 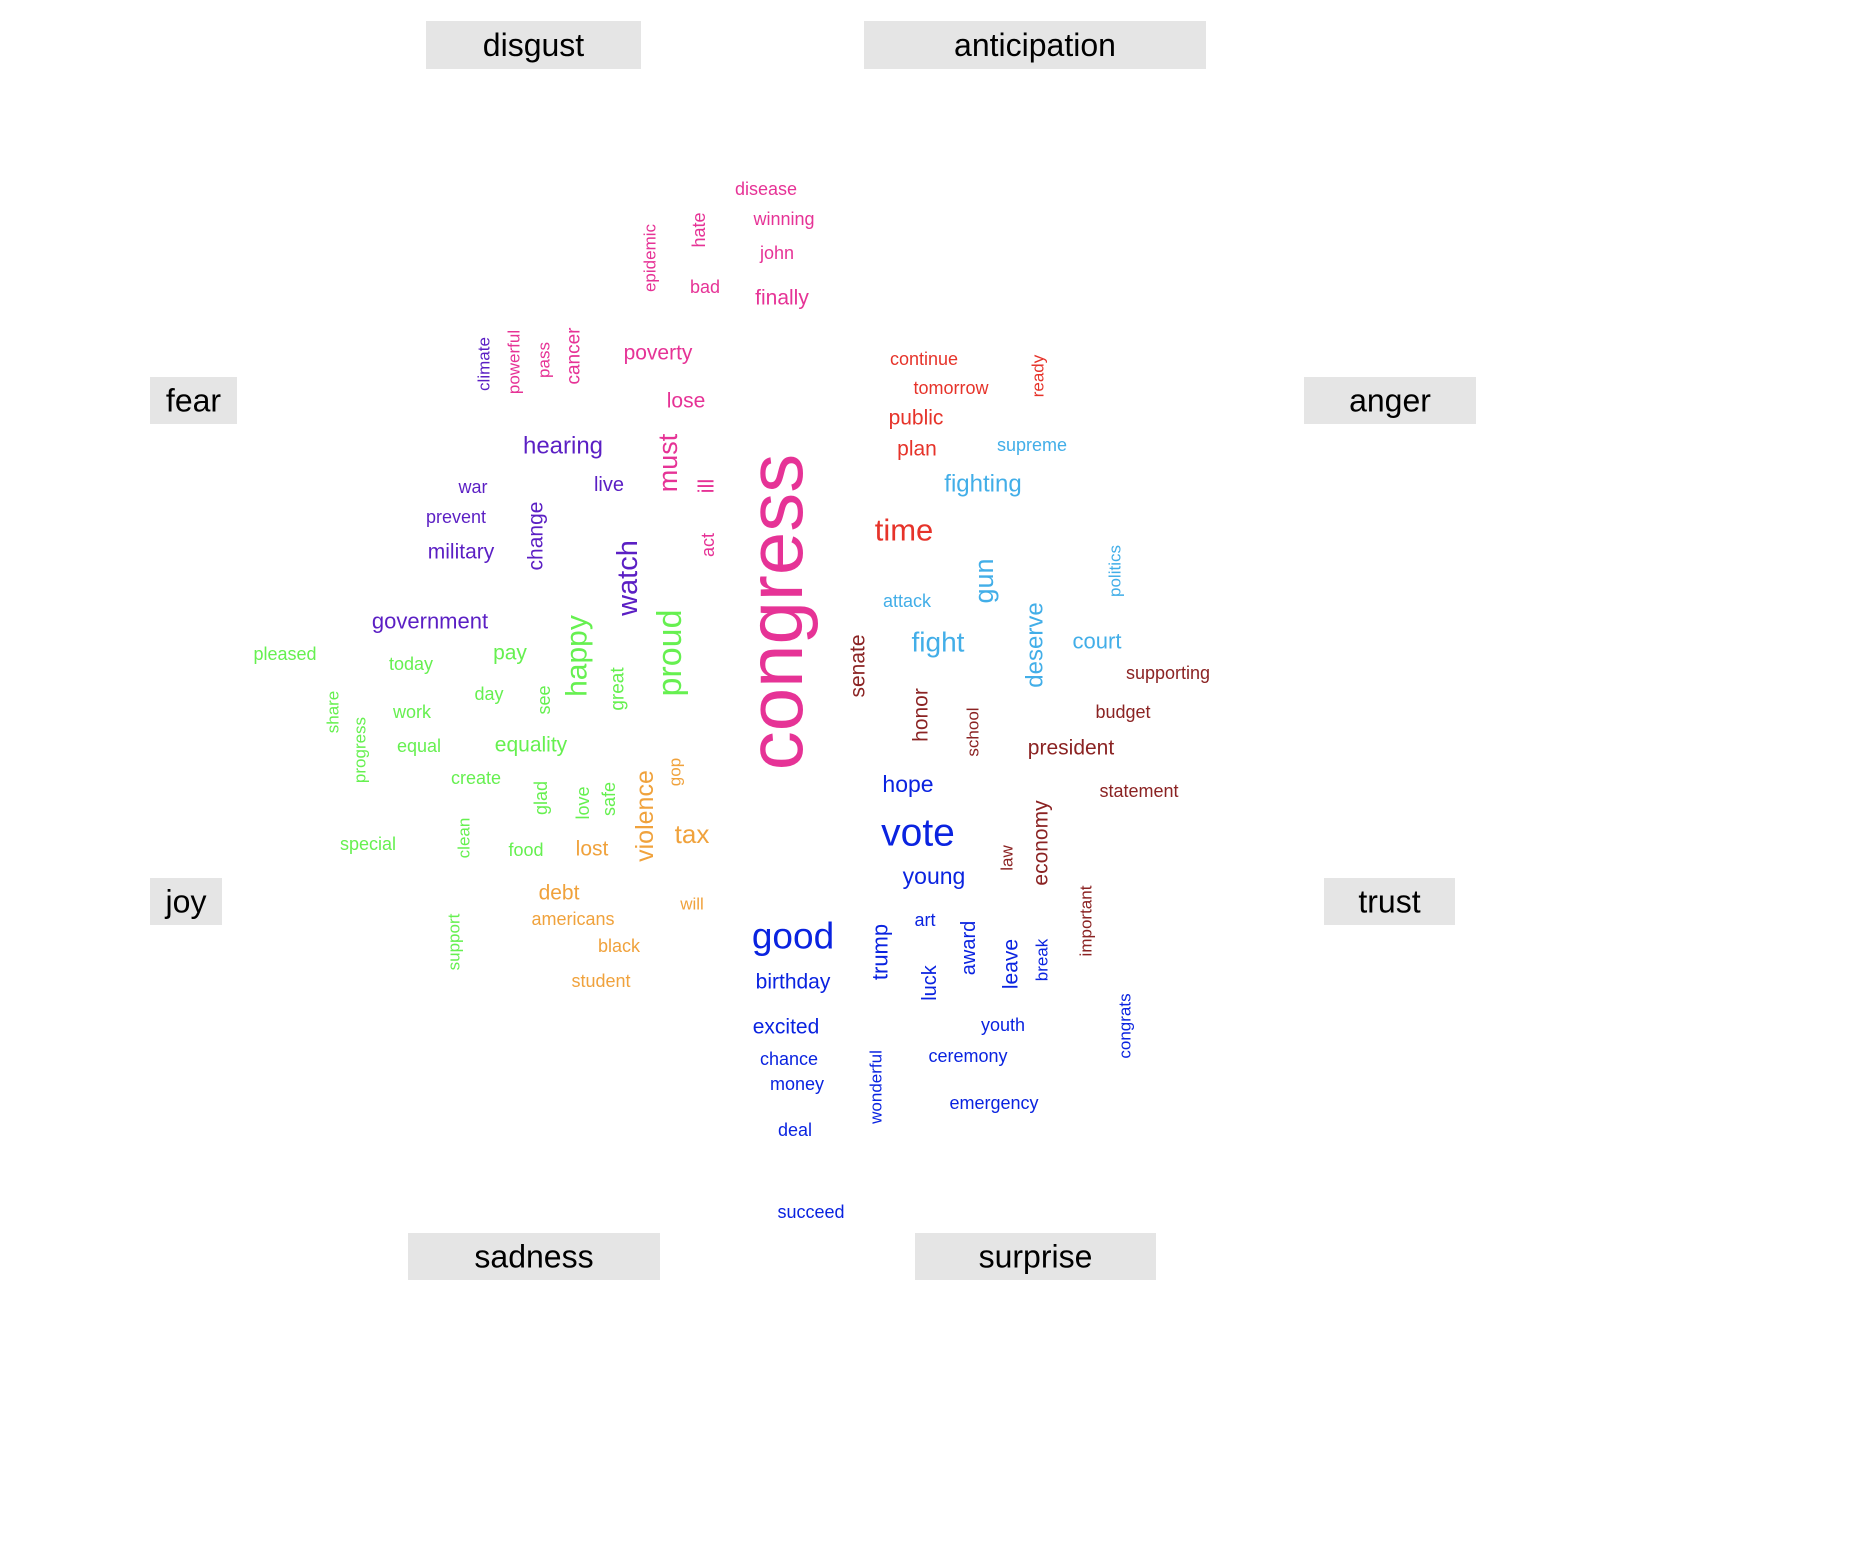 I want to click on word-poverty: poverty, so click(x=658, y=353).